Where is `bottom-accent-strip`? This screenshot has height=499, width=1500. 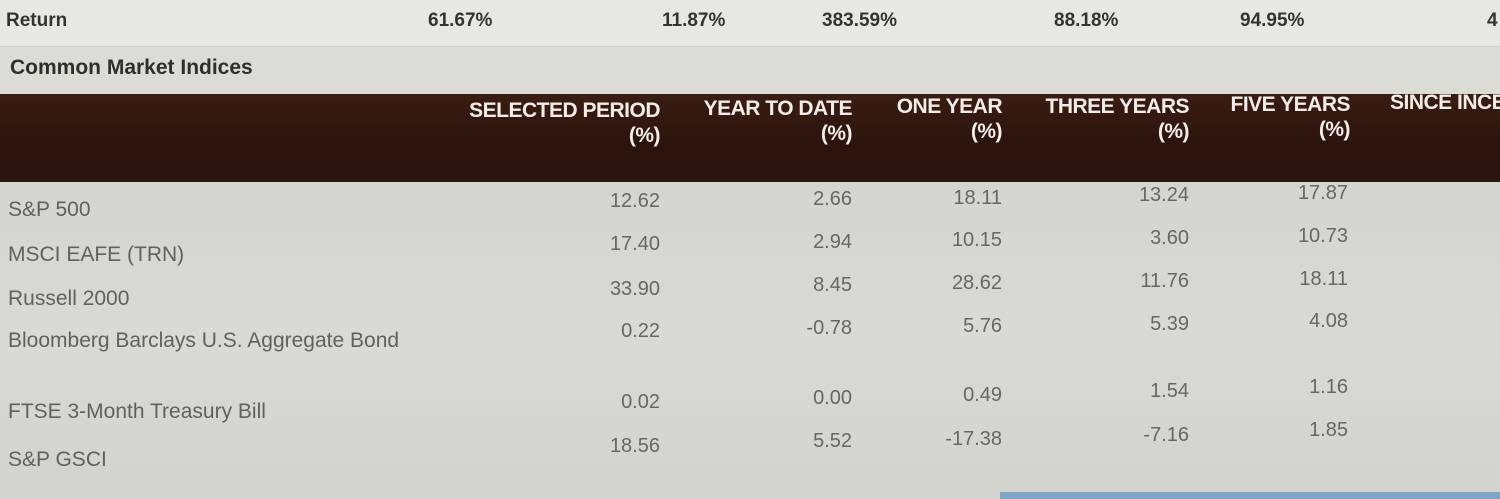 bottom-accent-strip is located at coordinates (1250, 495).